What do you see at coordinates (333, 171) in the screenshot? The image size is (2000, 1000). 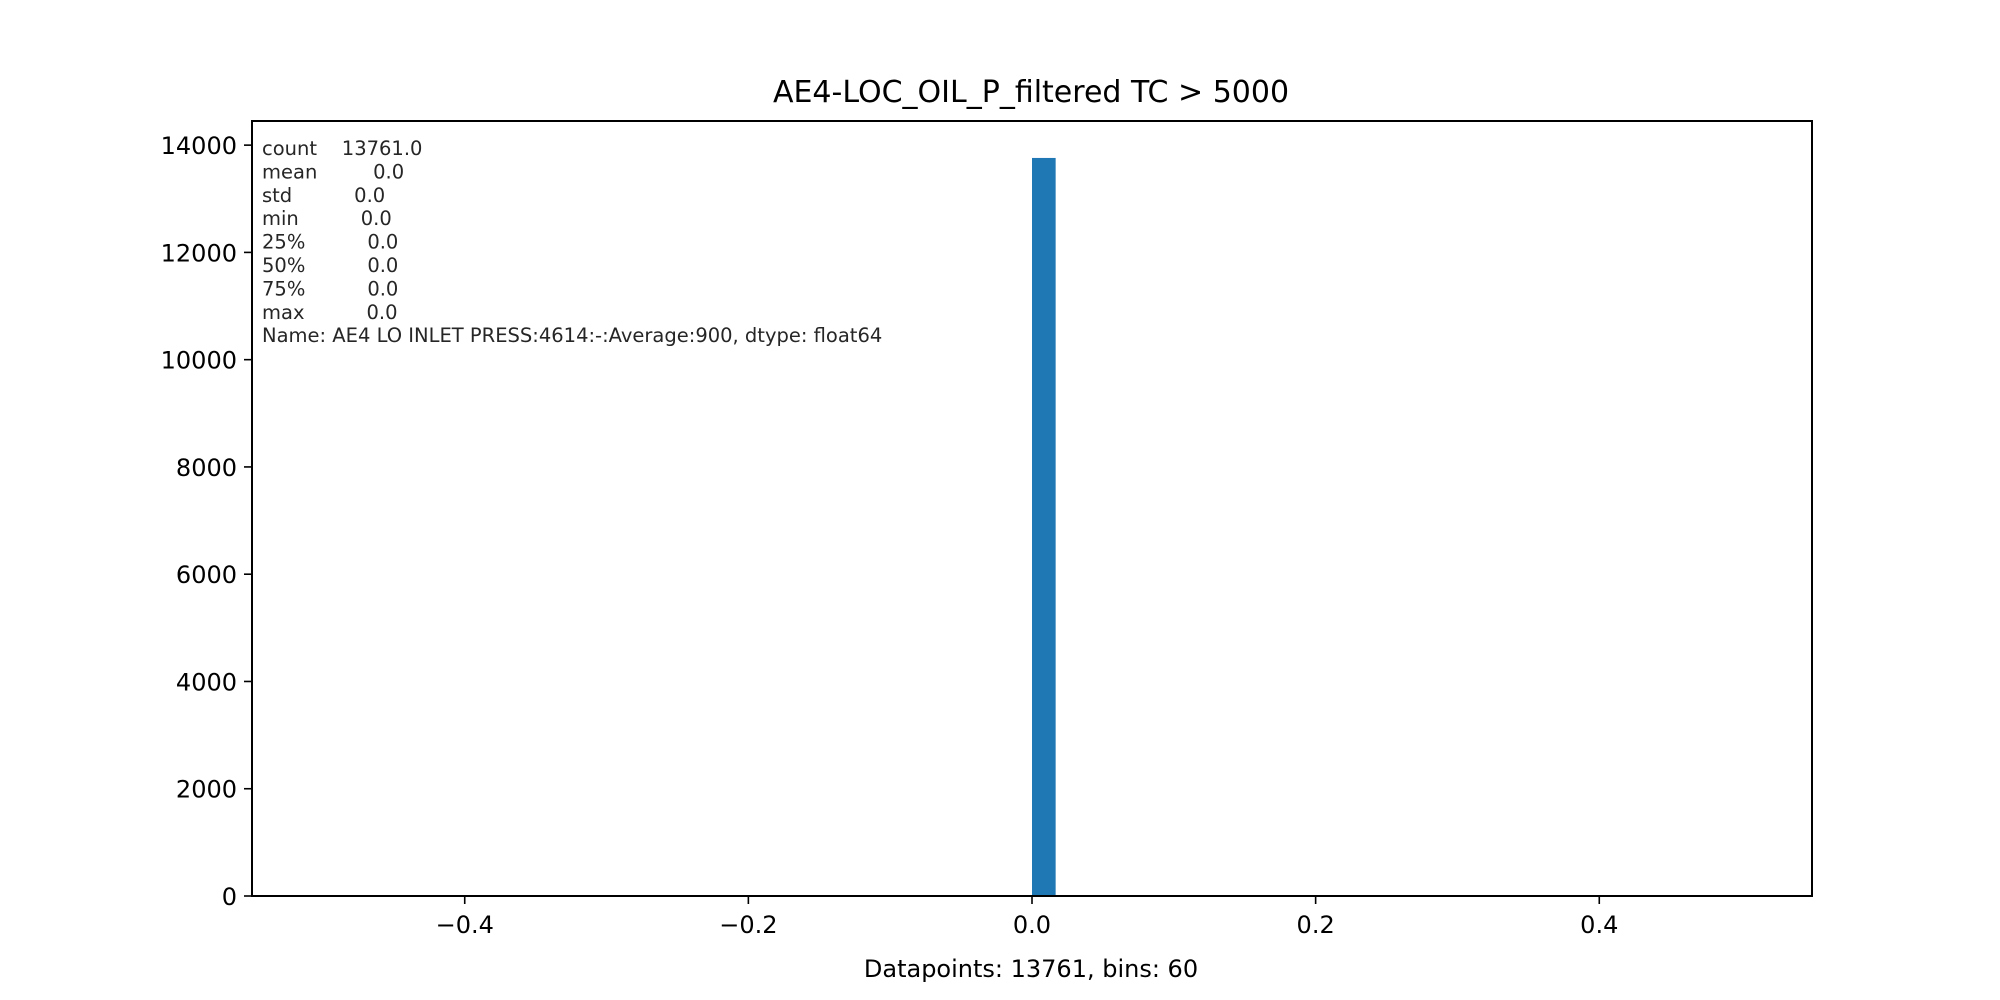 I see `stats-line: mean 0.0` at bounding box center [333, 171].